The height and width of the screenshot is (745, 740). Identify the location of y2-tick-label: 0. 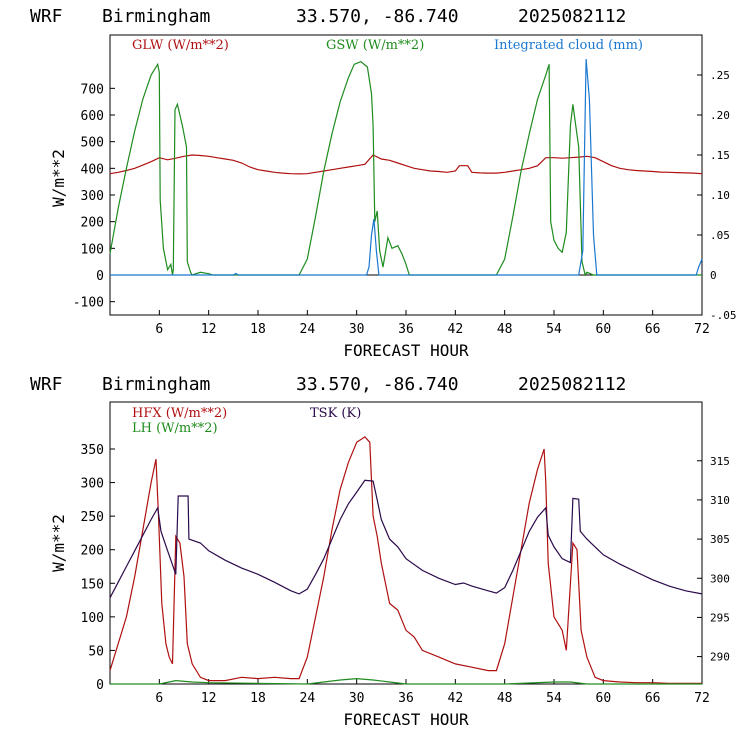
(713, 275).